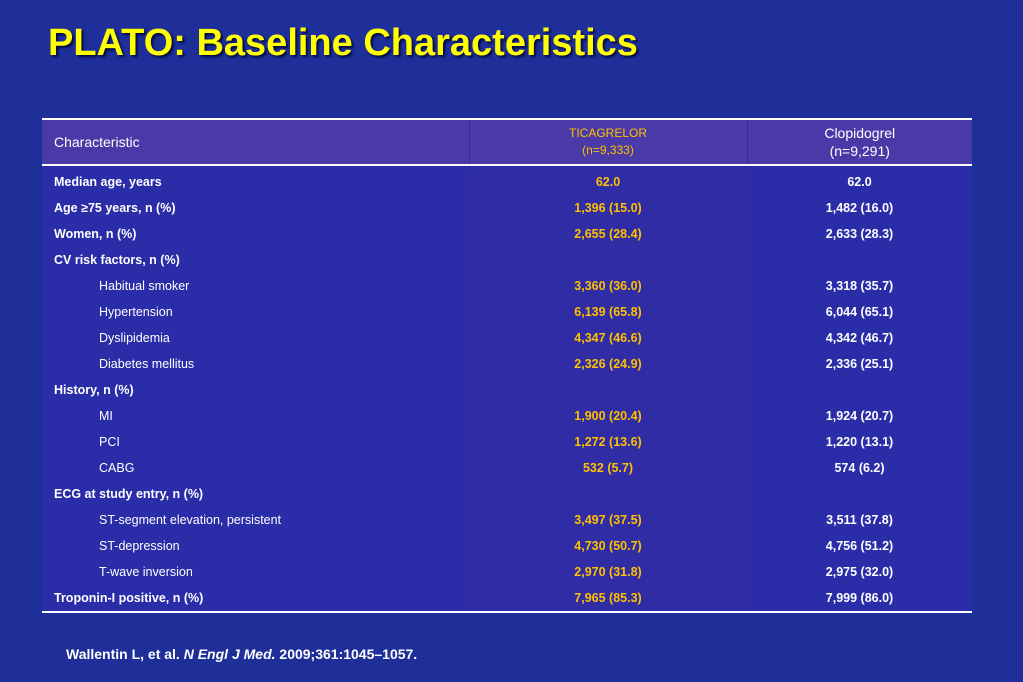  I want to click on table-row: Habitual smoker 3,360 (36.0) 3,318 (35.7), so click(507, 286).